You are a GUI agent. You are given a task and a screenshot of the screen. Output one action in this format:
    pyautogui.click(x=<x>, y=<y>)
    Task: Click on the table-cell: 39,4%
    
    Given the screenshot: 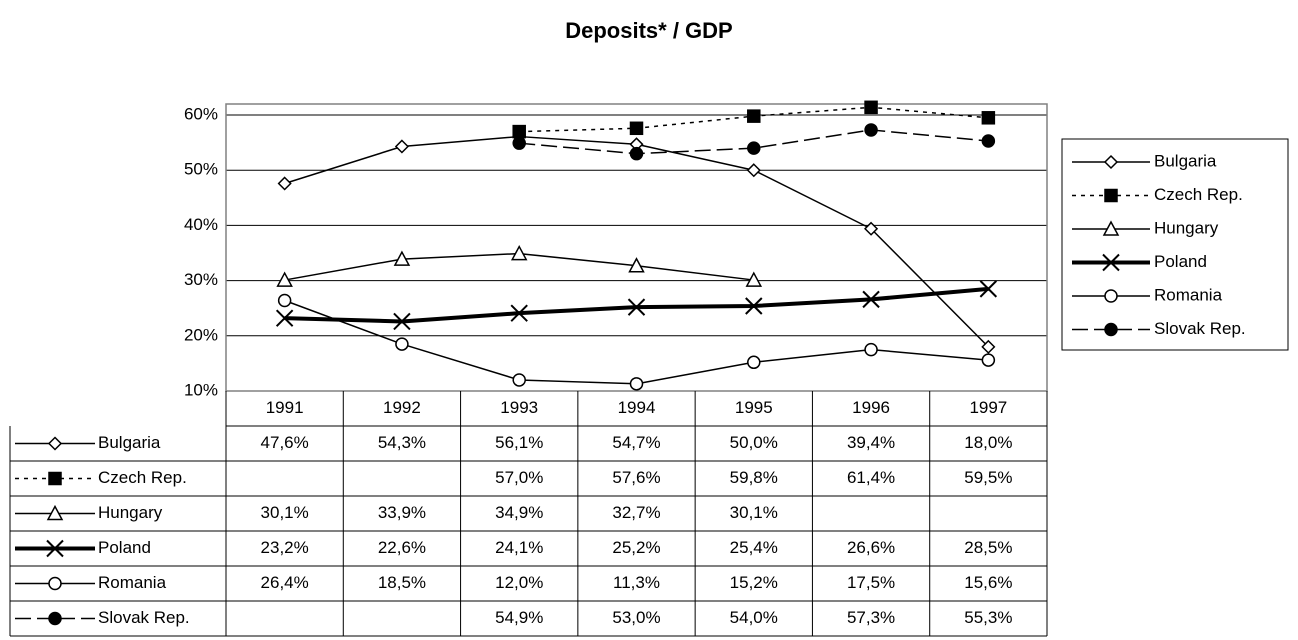 What is the action you would take?
    pyautogui.click(x=871, y=442)
    